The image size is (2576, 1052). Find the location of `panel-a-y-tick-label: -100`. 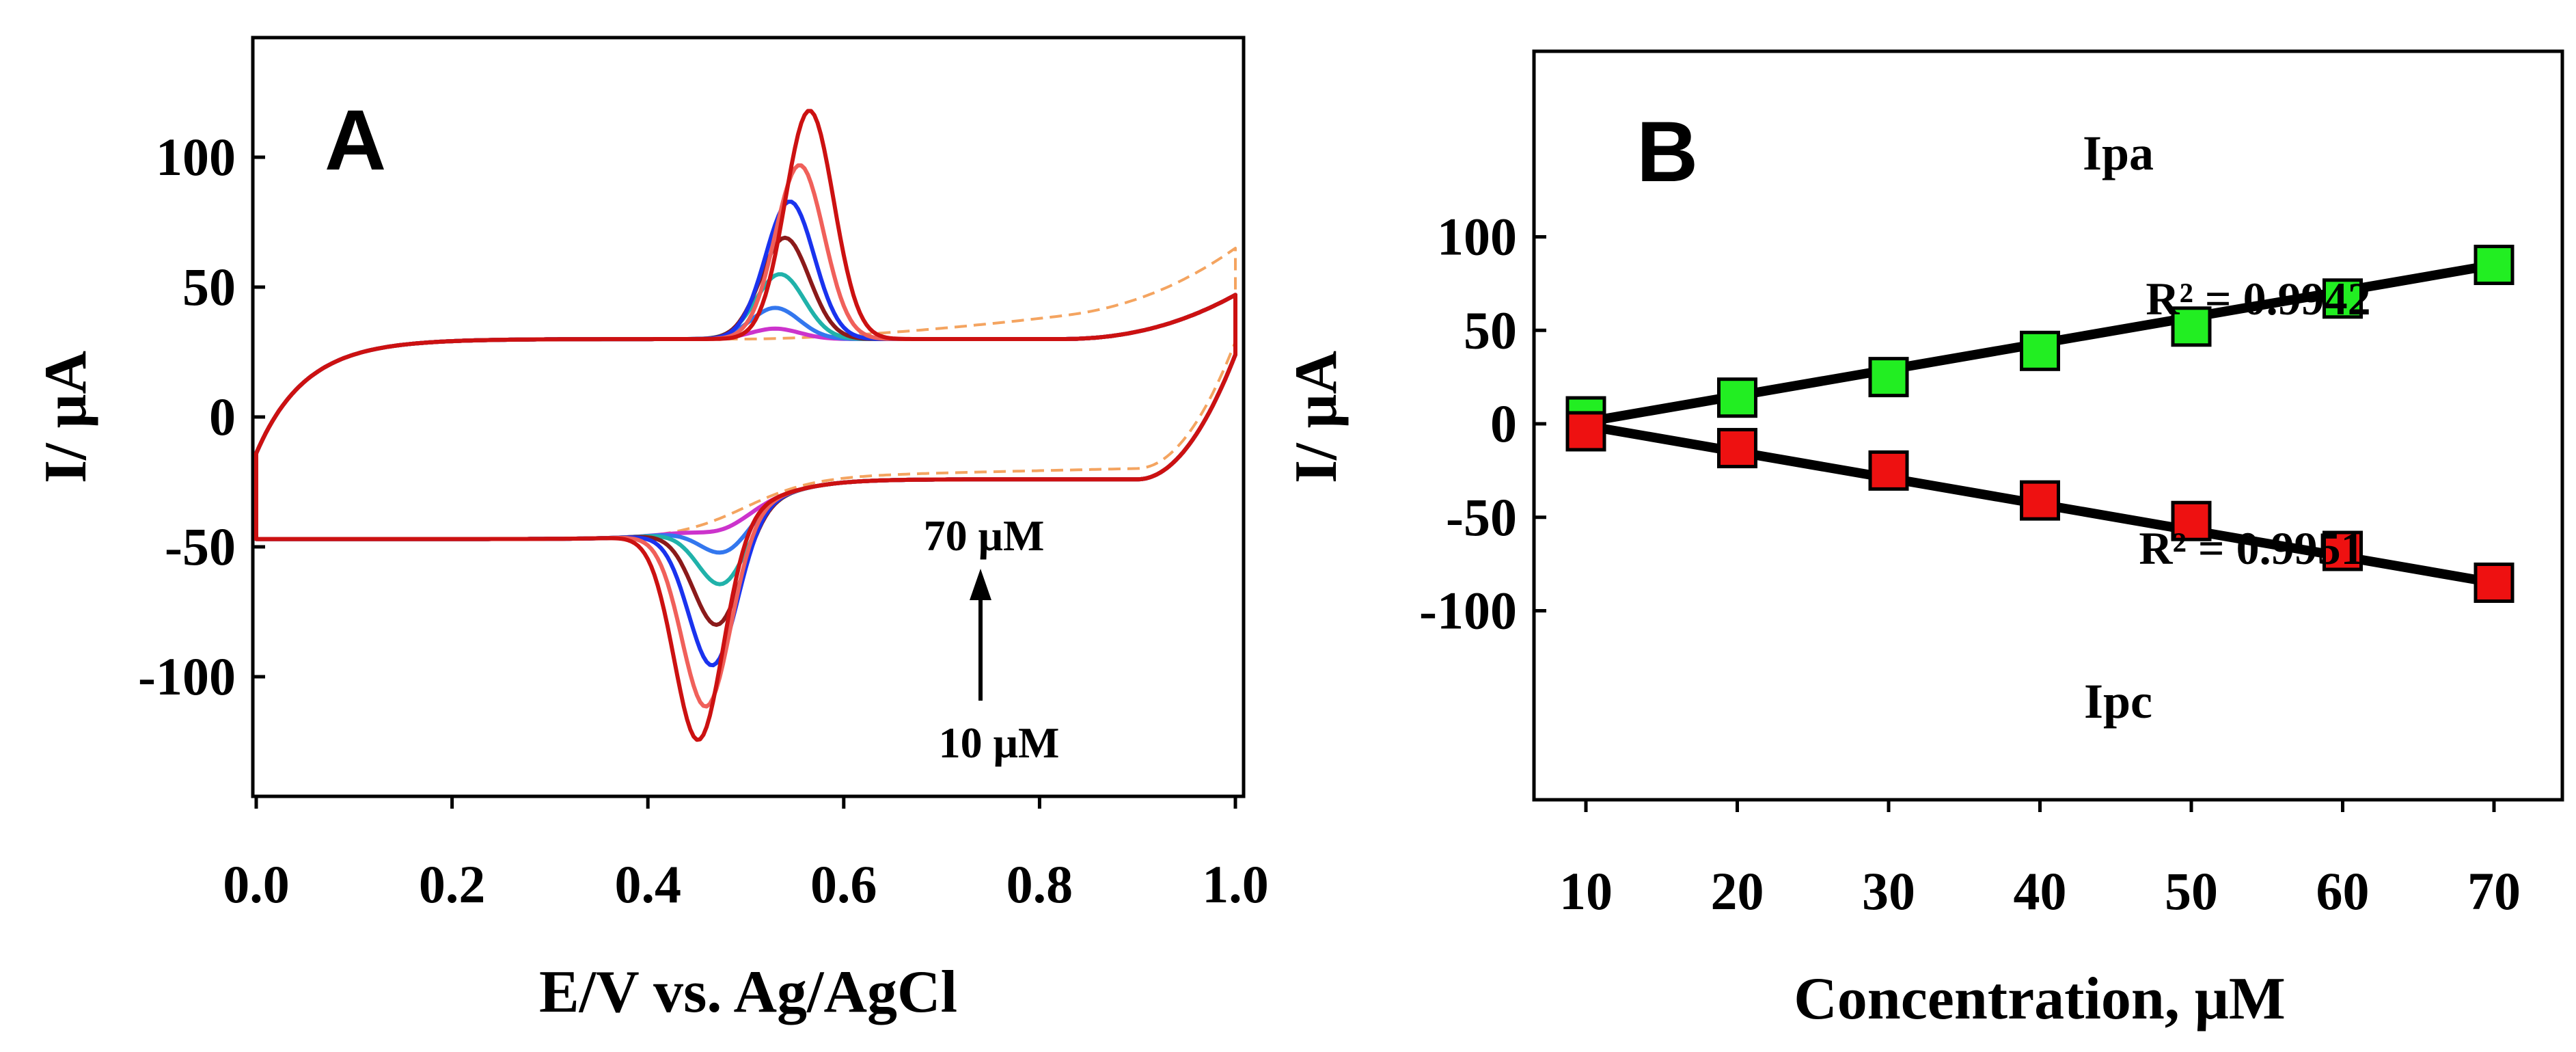

panel-a-y-tick-label: -100 is located at coordinates (187, 676).